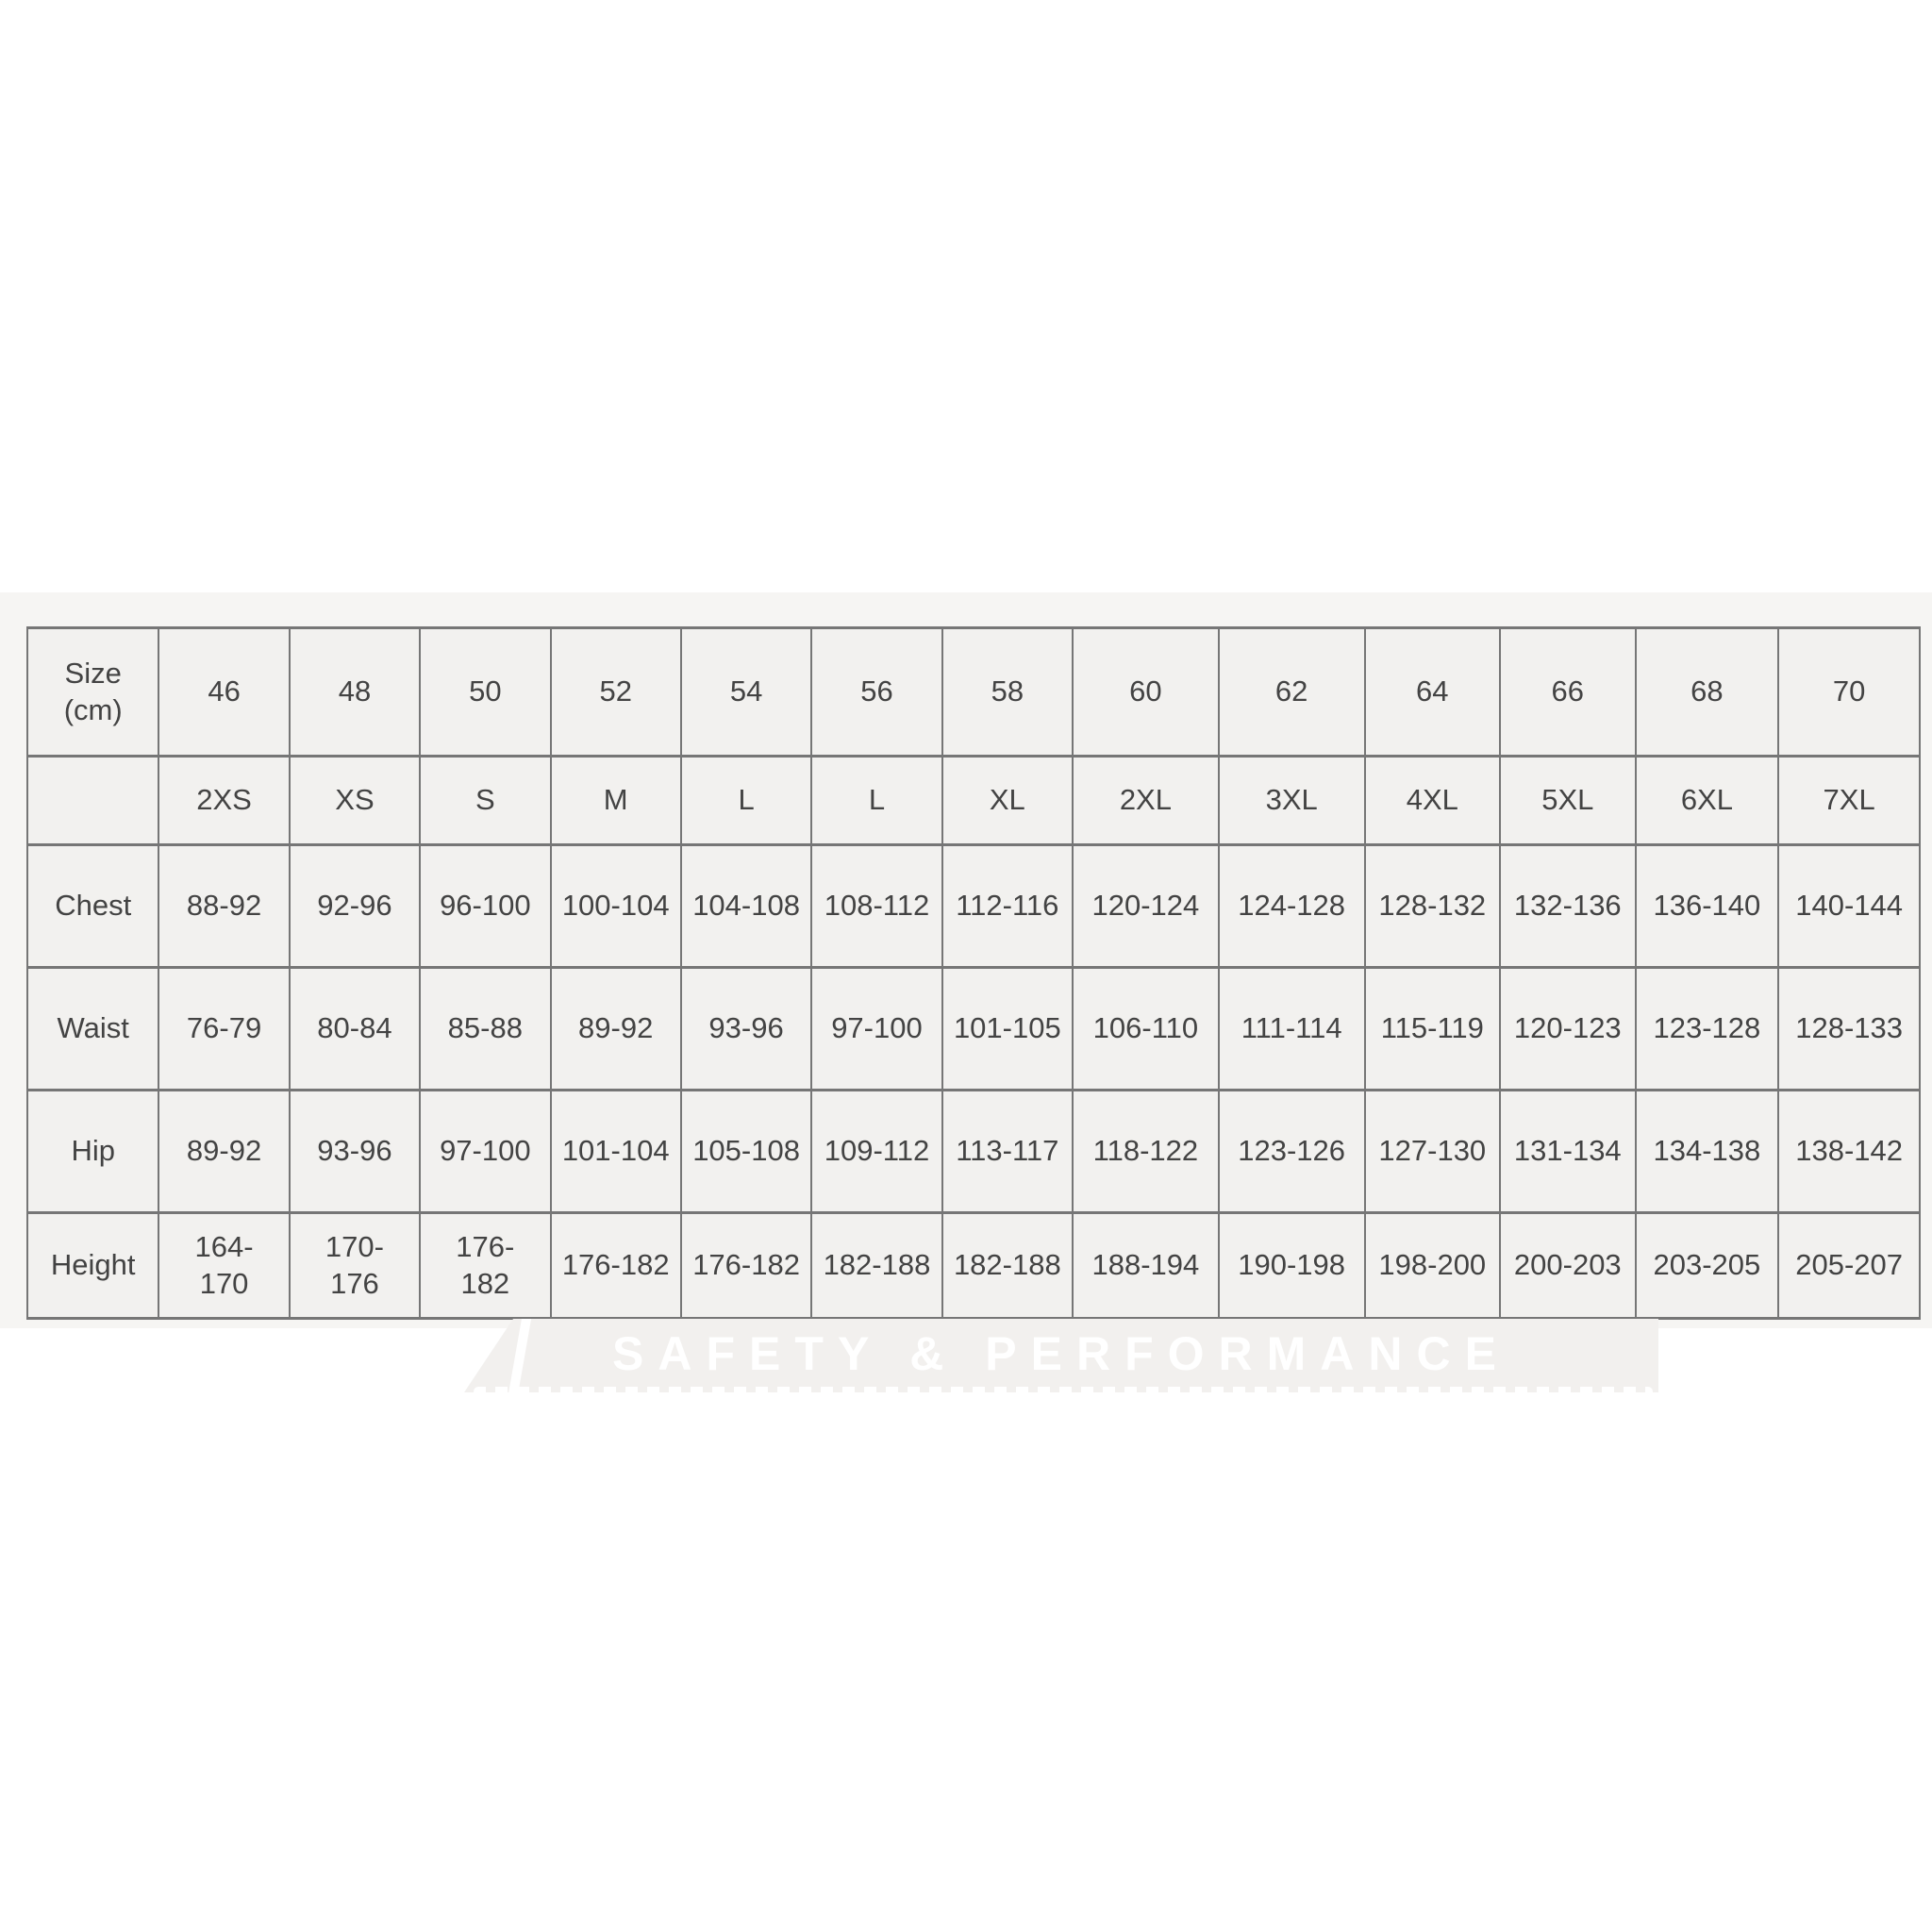 The width and height of the screenshot is (1932, 1932). I want to click on table-cell: M, so click(615, 801).